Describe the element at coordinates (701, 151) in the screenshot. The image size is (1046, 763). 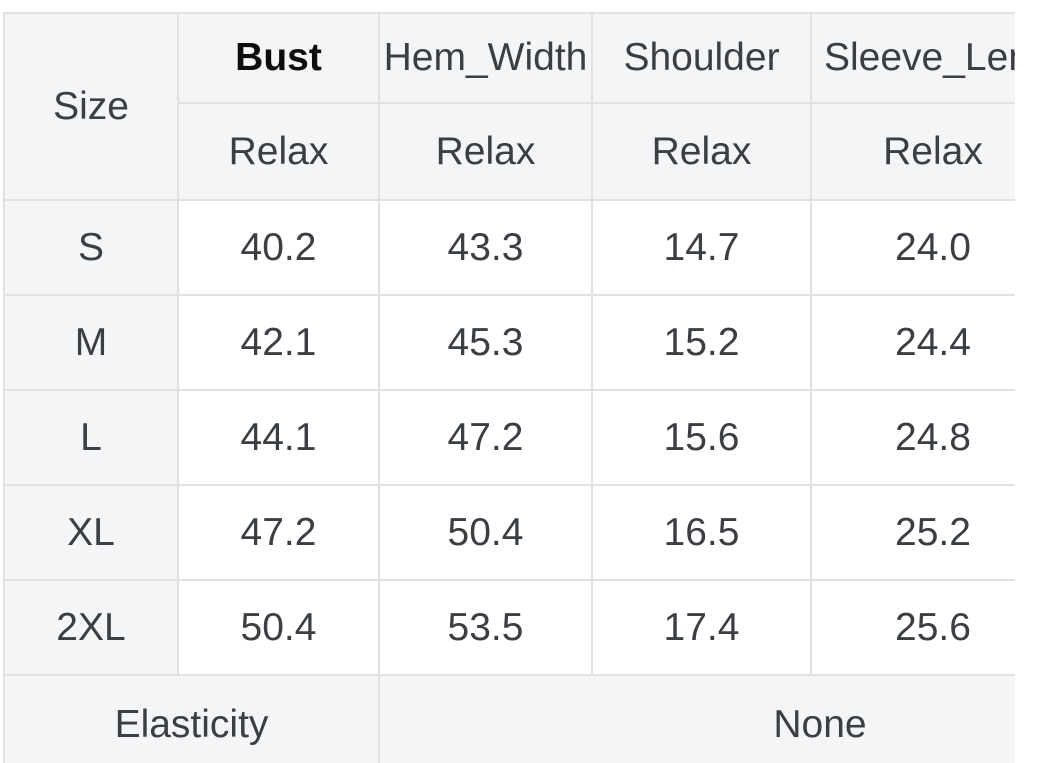
I see `fit-subheader-shoulder: Relax` at that location.